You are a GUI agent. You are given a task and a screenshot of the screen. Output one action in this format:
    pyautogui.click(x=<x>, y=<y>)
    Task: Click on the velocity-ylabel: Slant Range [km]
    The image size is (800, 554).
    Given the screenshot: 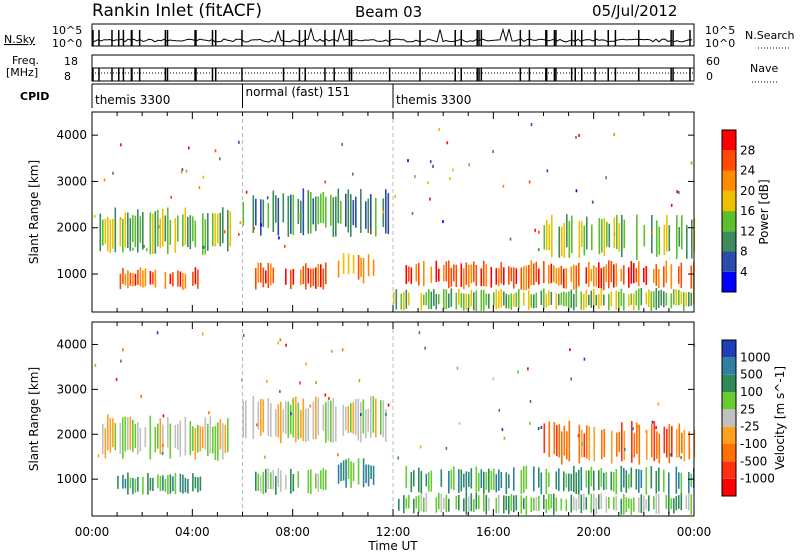 What is the action you would take?
    pyautogui.click(x=34, y=419)
    